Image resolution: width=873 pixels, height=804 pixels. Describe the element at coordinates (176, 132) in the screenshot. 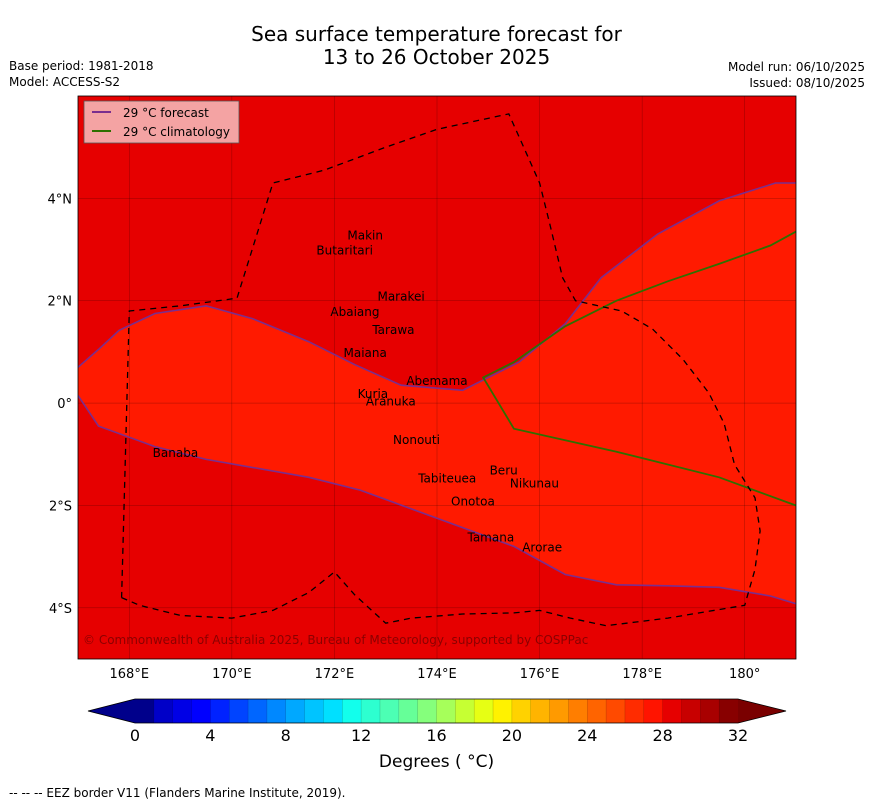

I see `legend-climatology-label: 29 °C climatology` at that location.